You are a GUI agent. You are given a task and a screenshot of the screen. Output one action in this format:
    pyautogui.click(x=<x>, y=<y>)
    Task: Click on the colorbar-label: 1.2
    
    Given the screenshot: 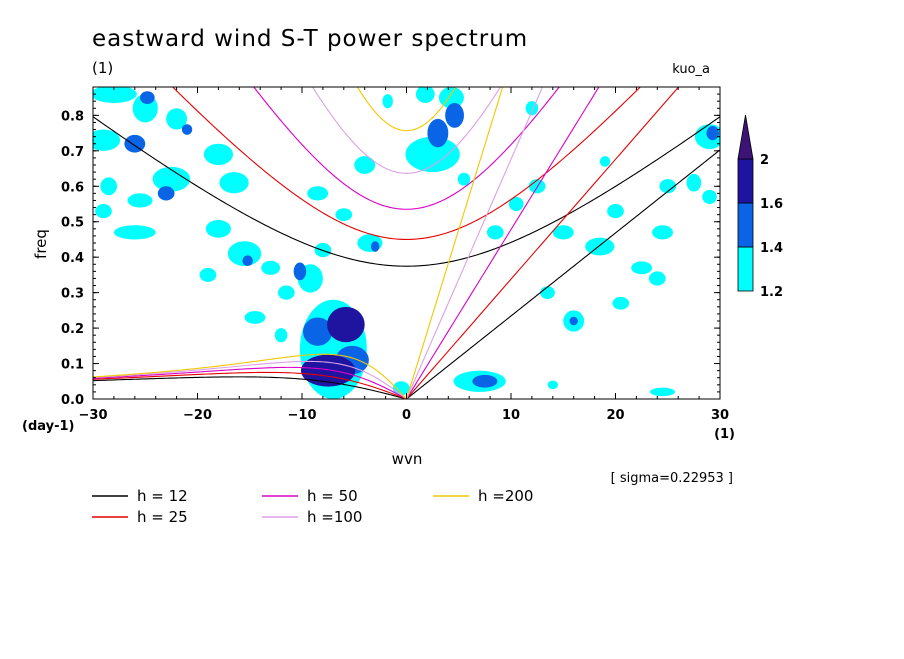 What is the action you would take?
    pyautogui.click(x=771, y=292)
    